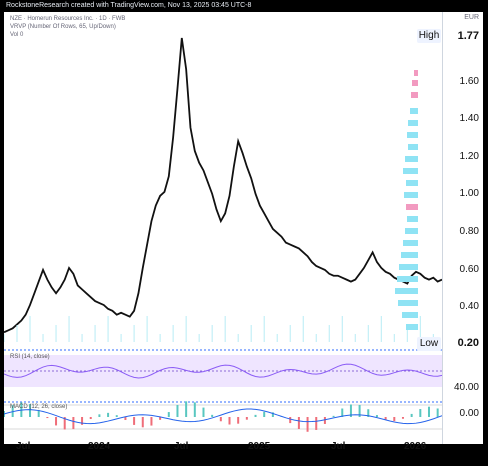  Describe the element at coordinates (469, 156) in the screenshot. I see `y-tick-3: 1.20` at that location.